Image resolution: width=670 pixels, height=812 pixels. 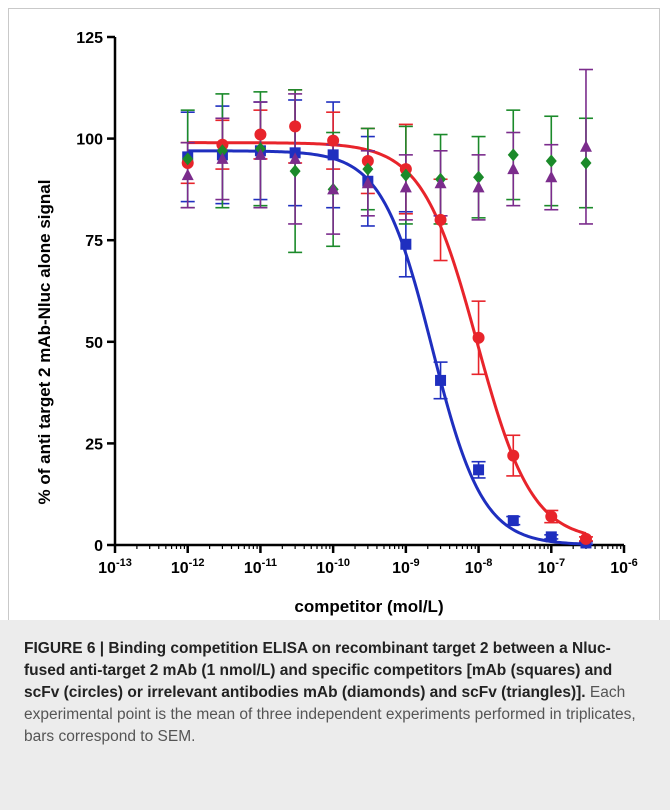 I want to click on y-tick-label: 50, so click(x=94, y=343).